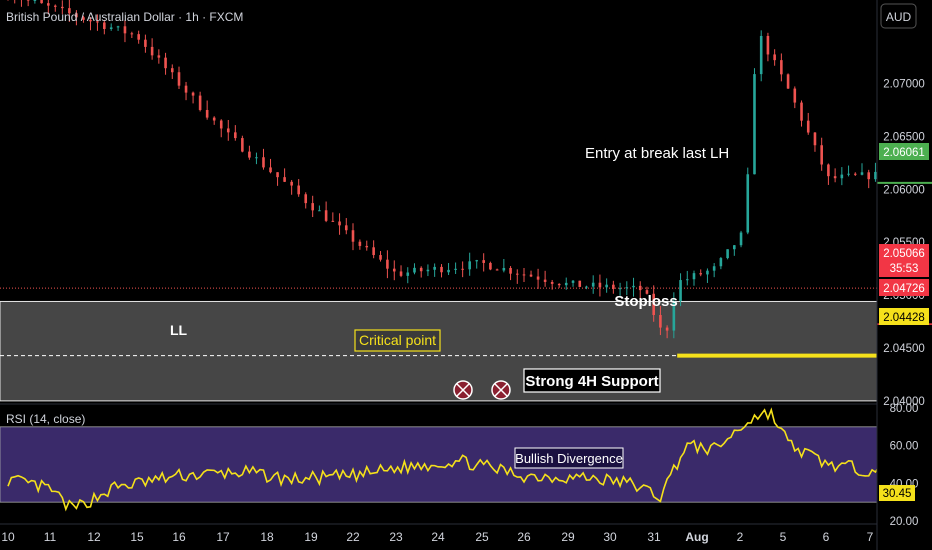 The image size is (932, 550). Describe the element at coordinates (94, 537) in the screenshot. I see `x-tick-label: 12` at that location.